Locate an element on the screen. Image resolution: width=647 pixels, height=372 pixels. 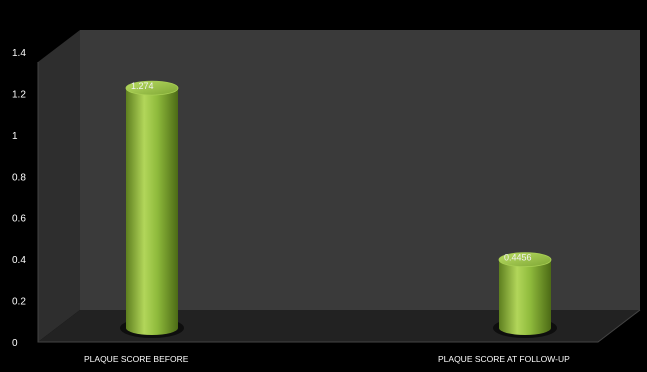
y-tick-label: 0.6 is located at coordinates (19, 219).